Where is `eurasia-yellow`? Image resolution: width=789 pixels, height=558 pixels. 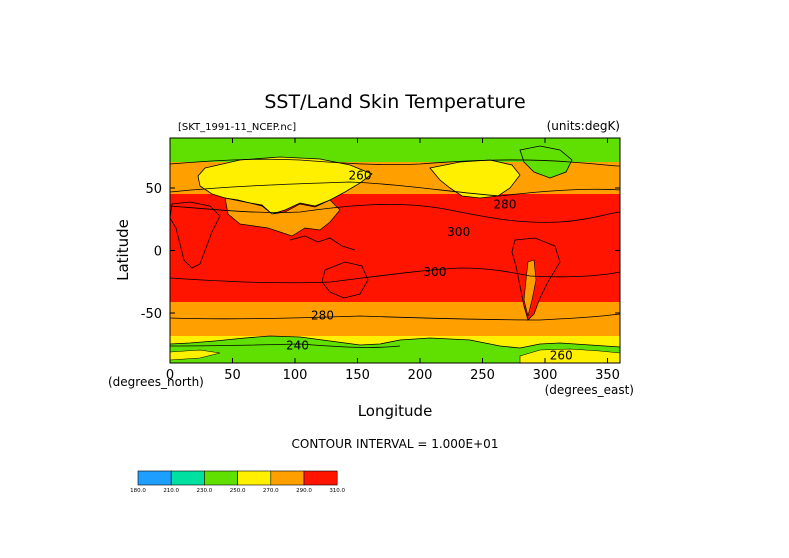 eurasia-yellow is located at coordinates (285, 185).